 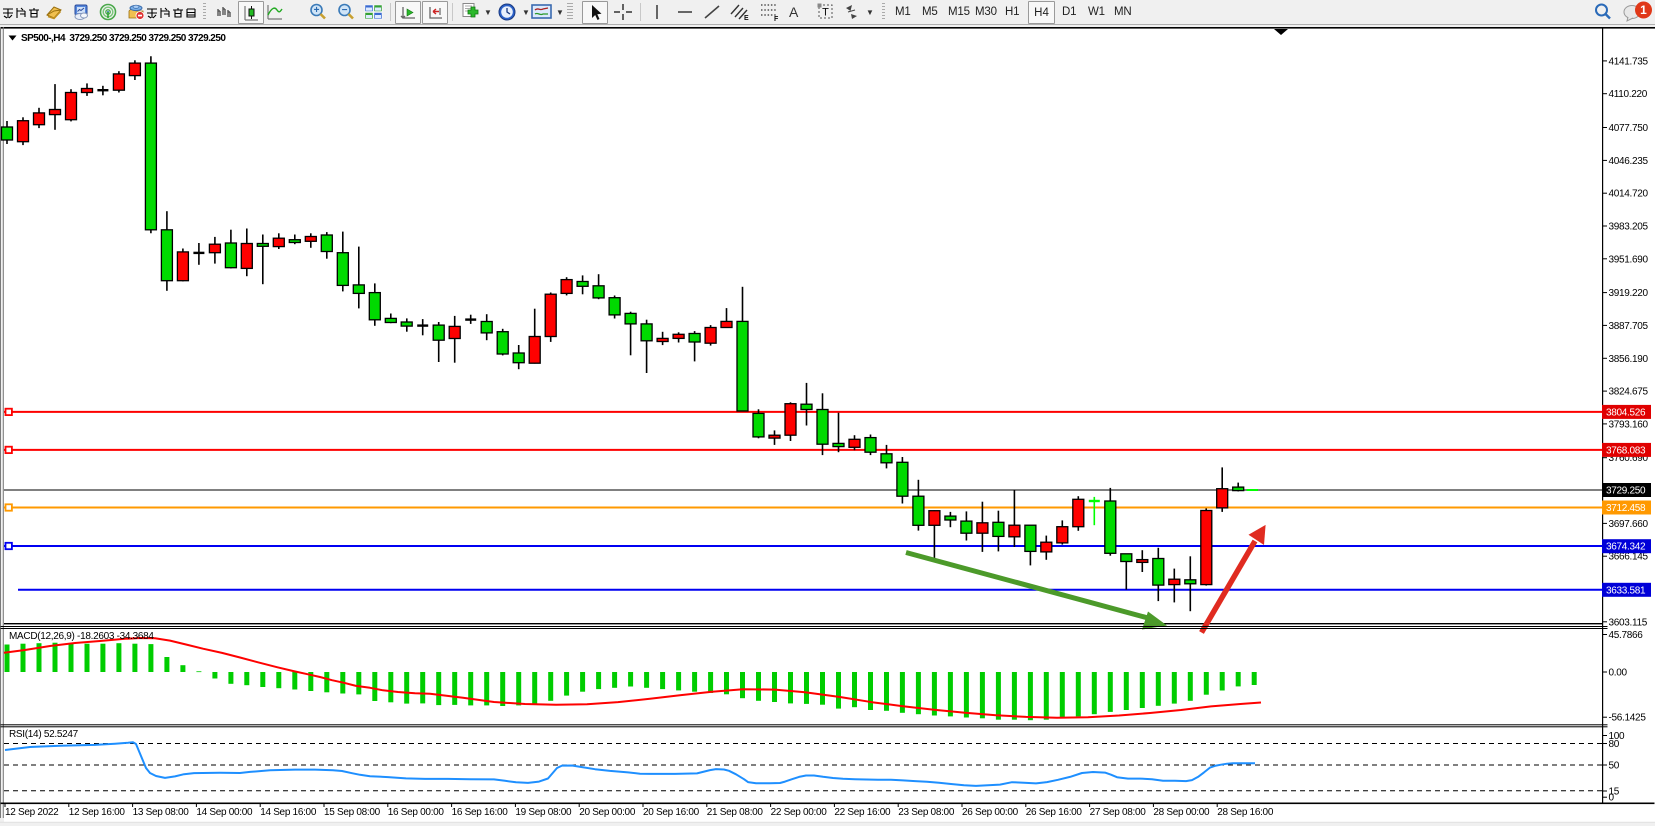 What do you see at coordinates (825, 13) in the screenshot?
I see `svg-text: T` at bounding box center [825, 13].